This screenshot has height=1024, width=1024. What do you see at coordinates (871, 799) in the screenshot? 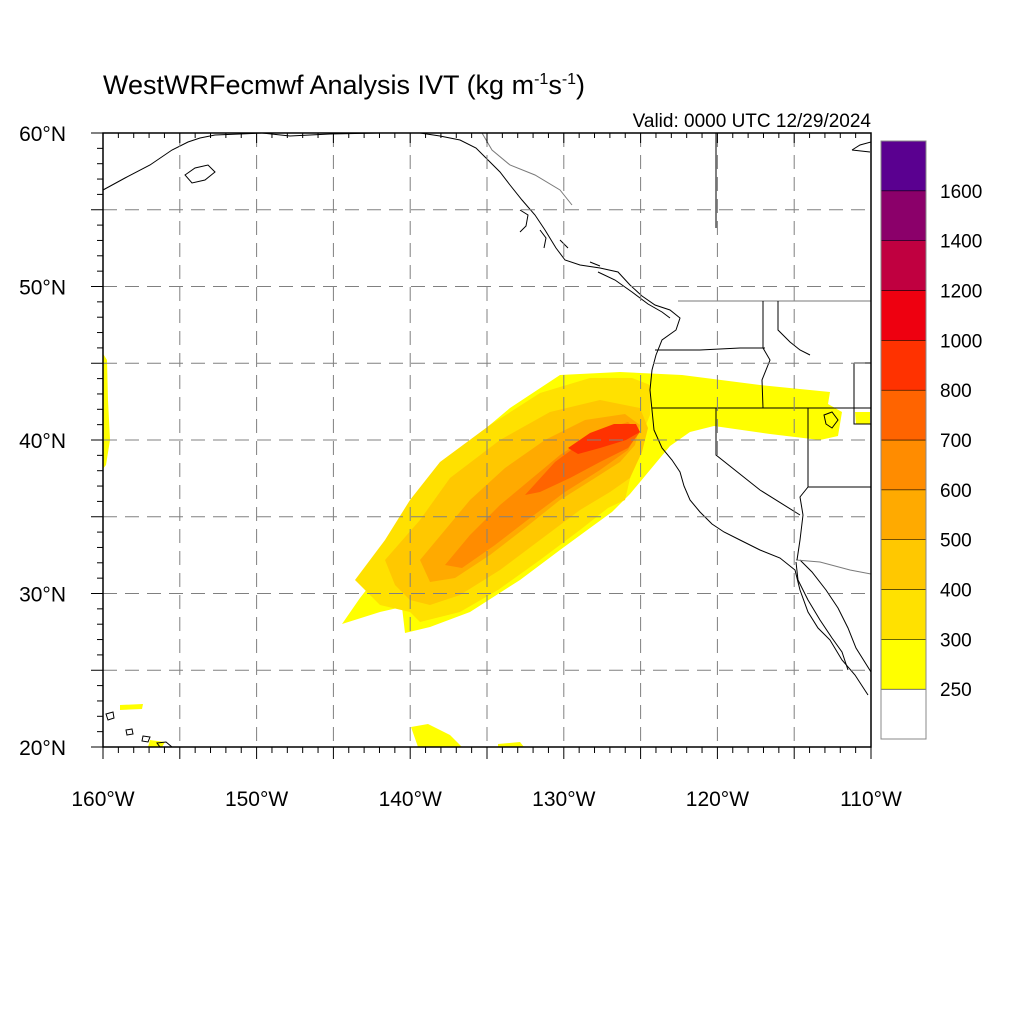
I see `longitude-label: 110°W` at bounding box center [871, 799].